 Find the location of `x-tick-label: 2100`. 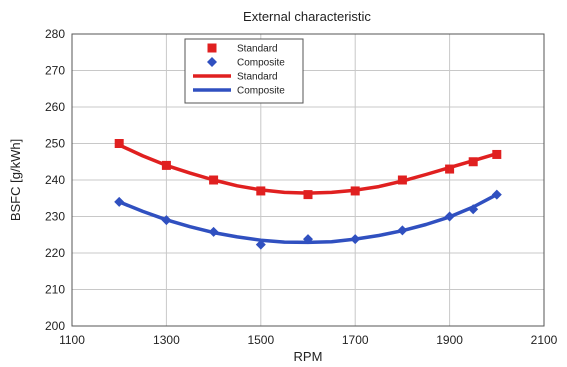

x-tick-label: 2100 is located at coordinates (544, 340).